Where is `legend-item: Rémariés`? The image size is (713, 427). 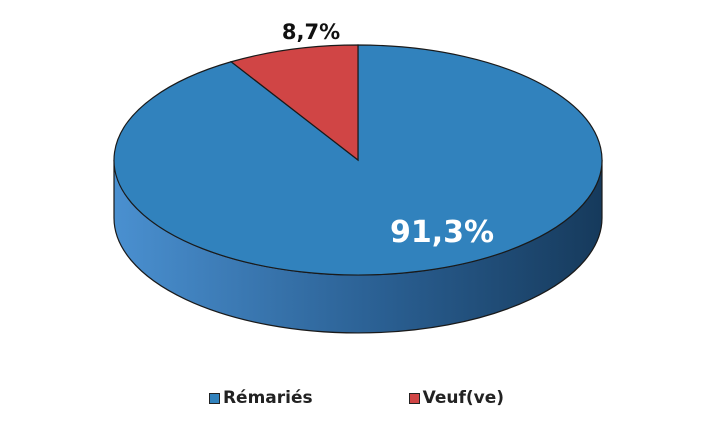 legend-item: Rémariés is located at coordinates (260, 398).